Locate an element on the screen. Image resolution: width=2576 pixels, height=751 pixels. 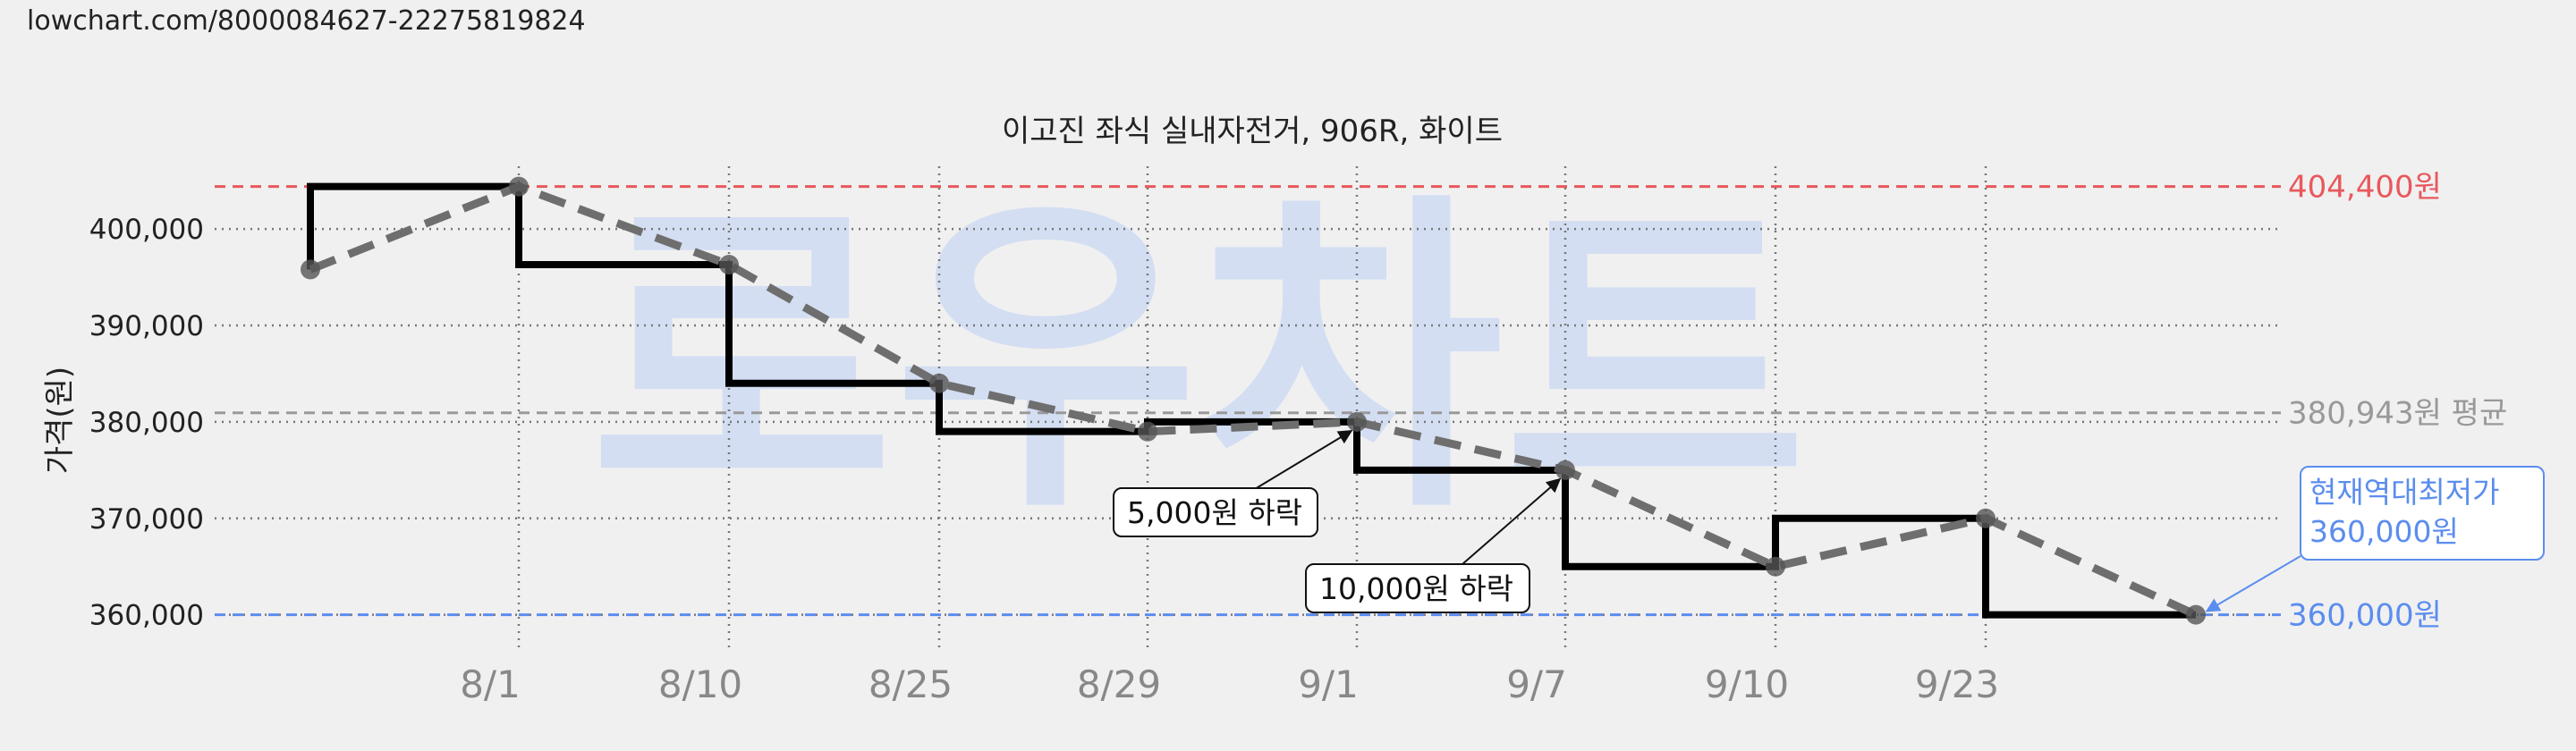
drop-annotation: 10,000원 하락 is located at coordinates (1433, 545).